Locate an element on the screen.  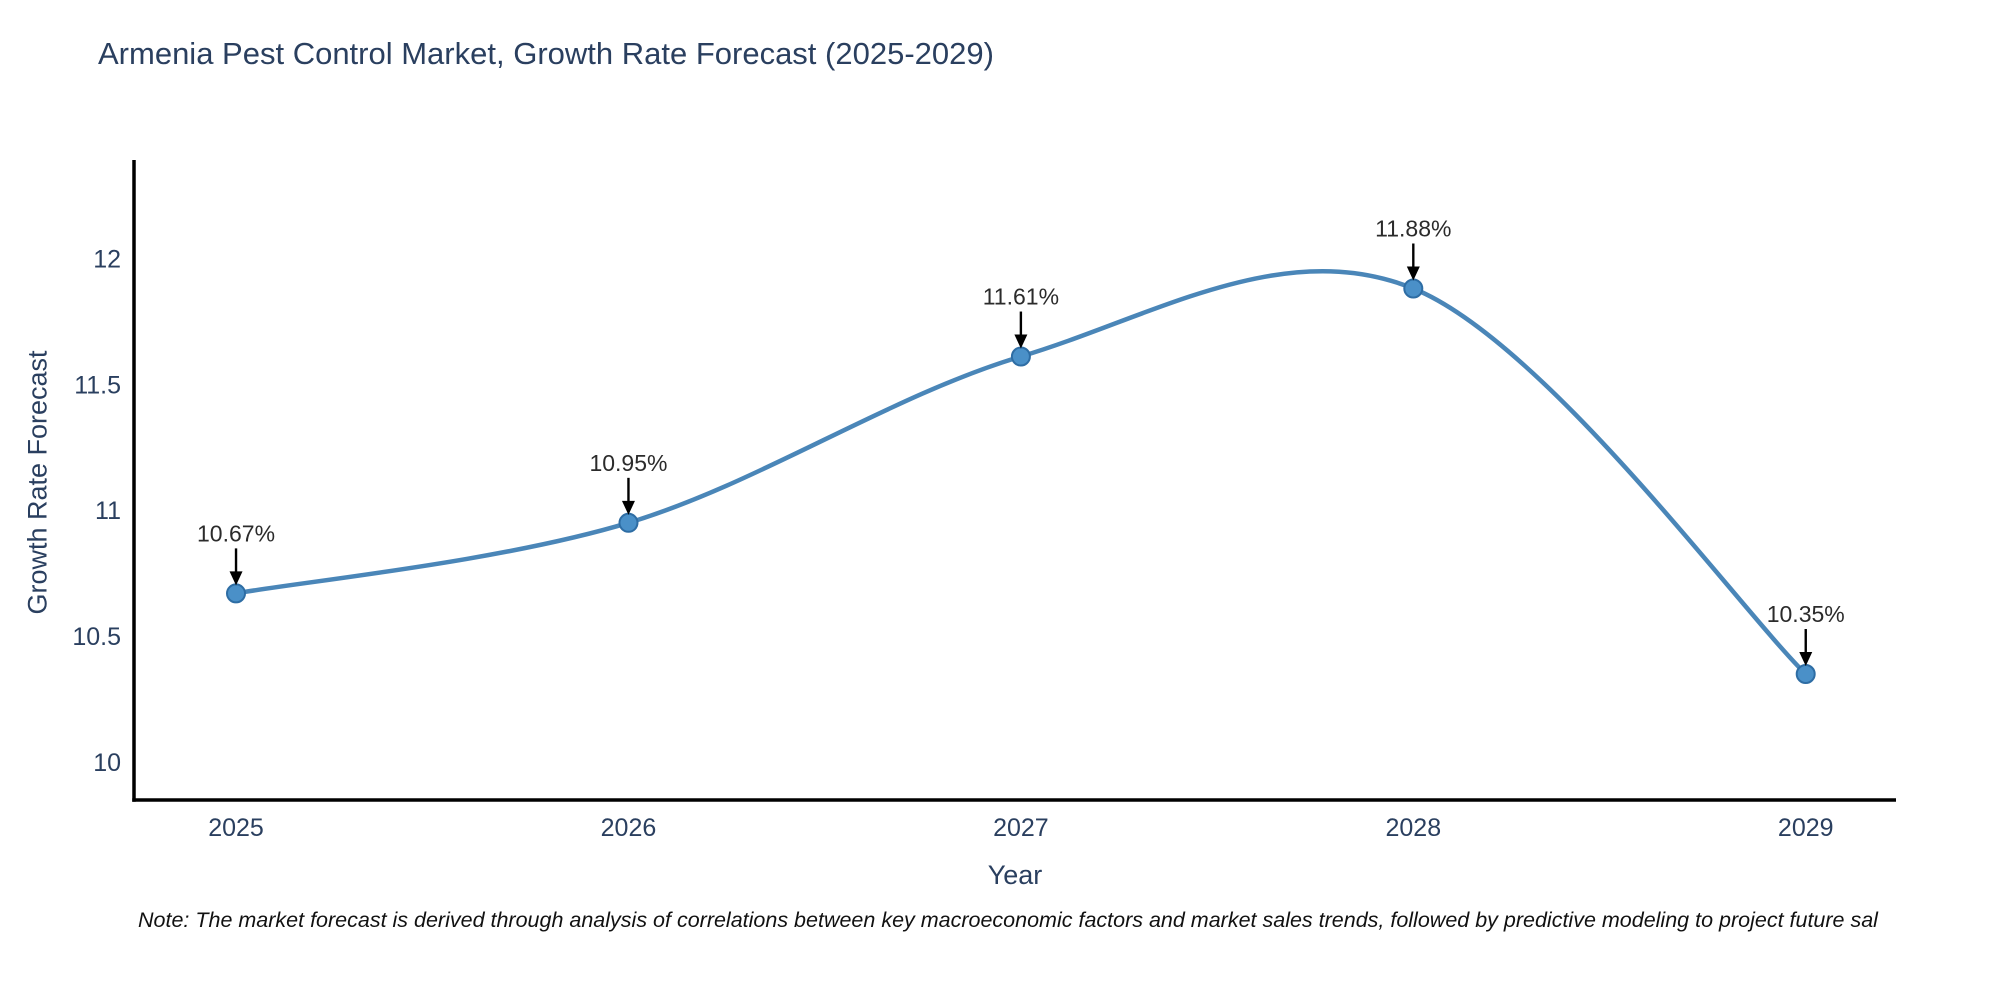
data-point-label: 11.88% is located at coordinates (1413, 229).